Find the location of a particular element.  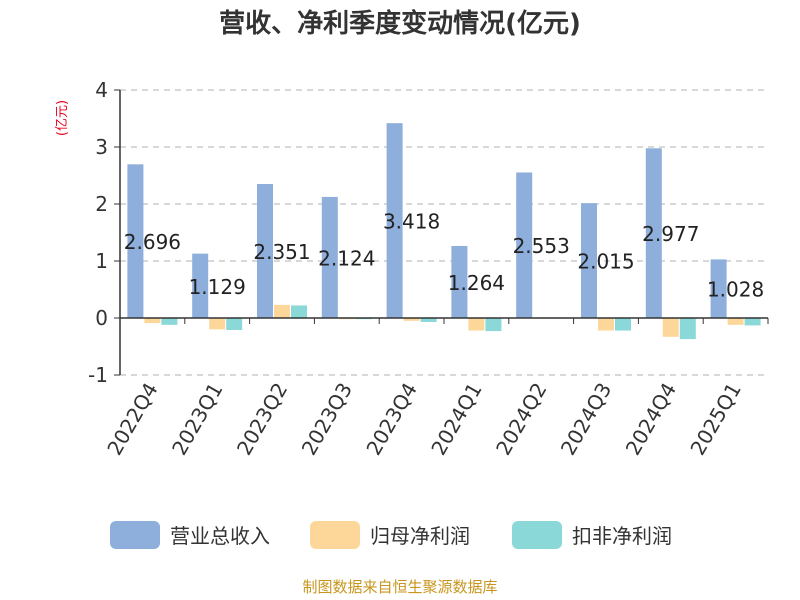

x-tick-label-1: 2023Q1 is located at coordinates (197, 419).